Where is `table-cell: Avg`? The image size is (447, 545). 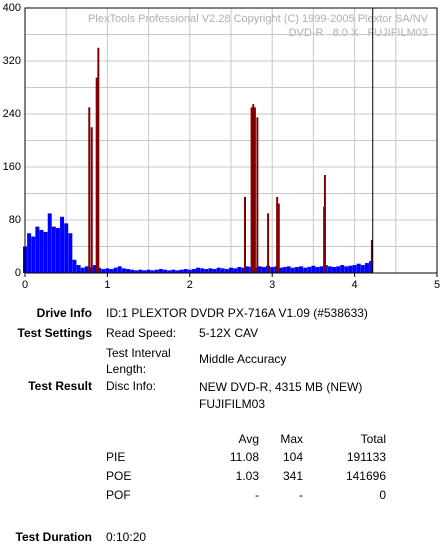
table-cell: Avg is located at coordinates (248, 439).